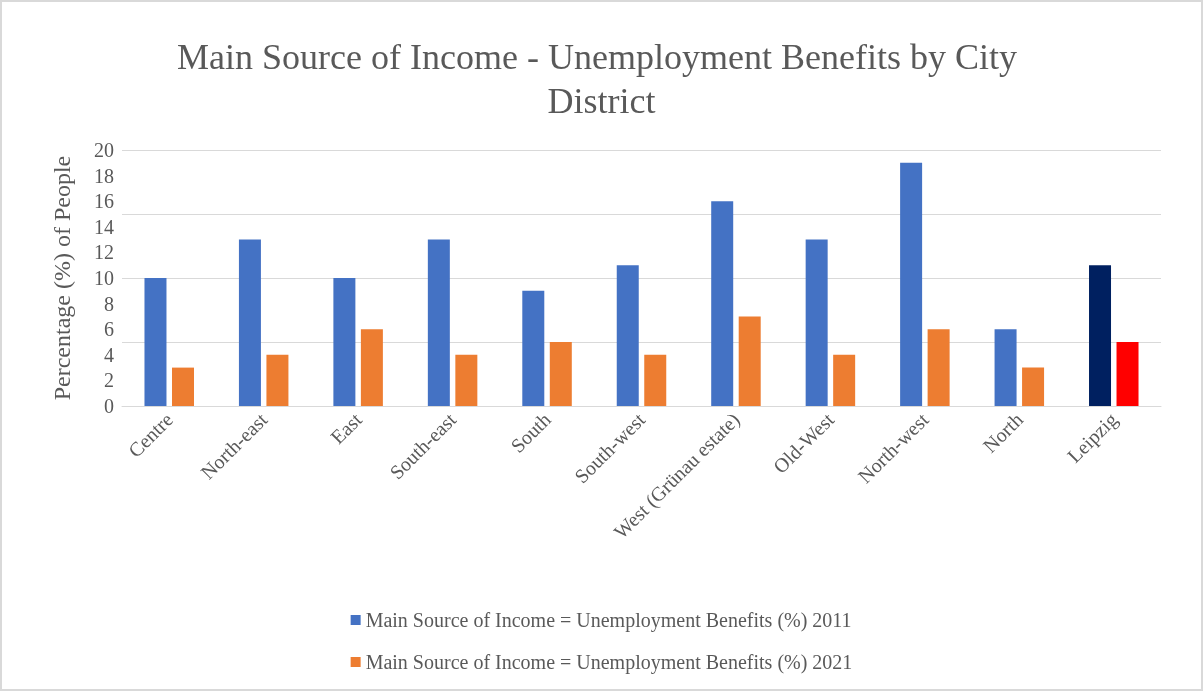  What do you see at coordinates (601, 79) in the screenshot?
I see `chart-title: Main Source of Income - Unemployment Benefits by City District` at bounding box center [601, 79].